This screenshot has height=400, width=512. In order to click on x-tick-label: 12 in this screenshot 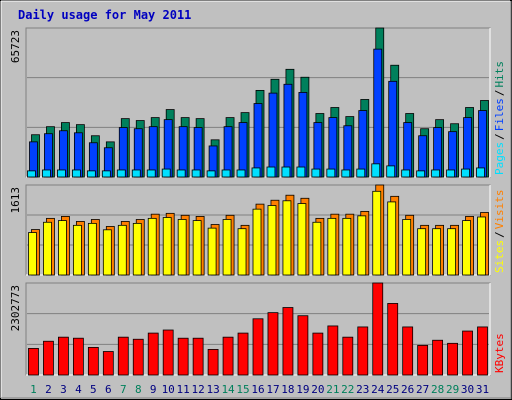, I will do `click(198, 389)`.